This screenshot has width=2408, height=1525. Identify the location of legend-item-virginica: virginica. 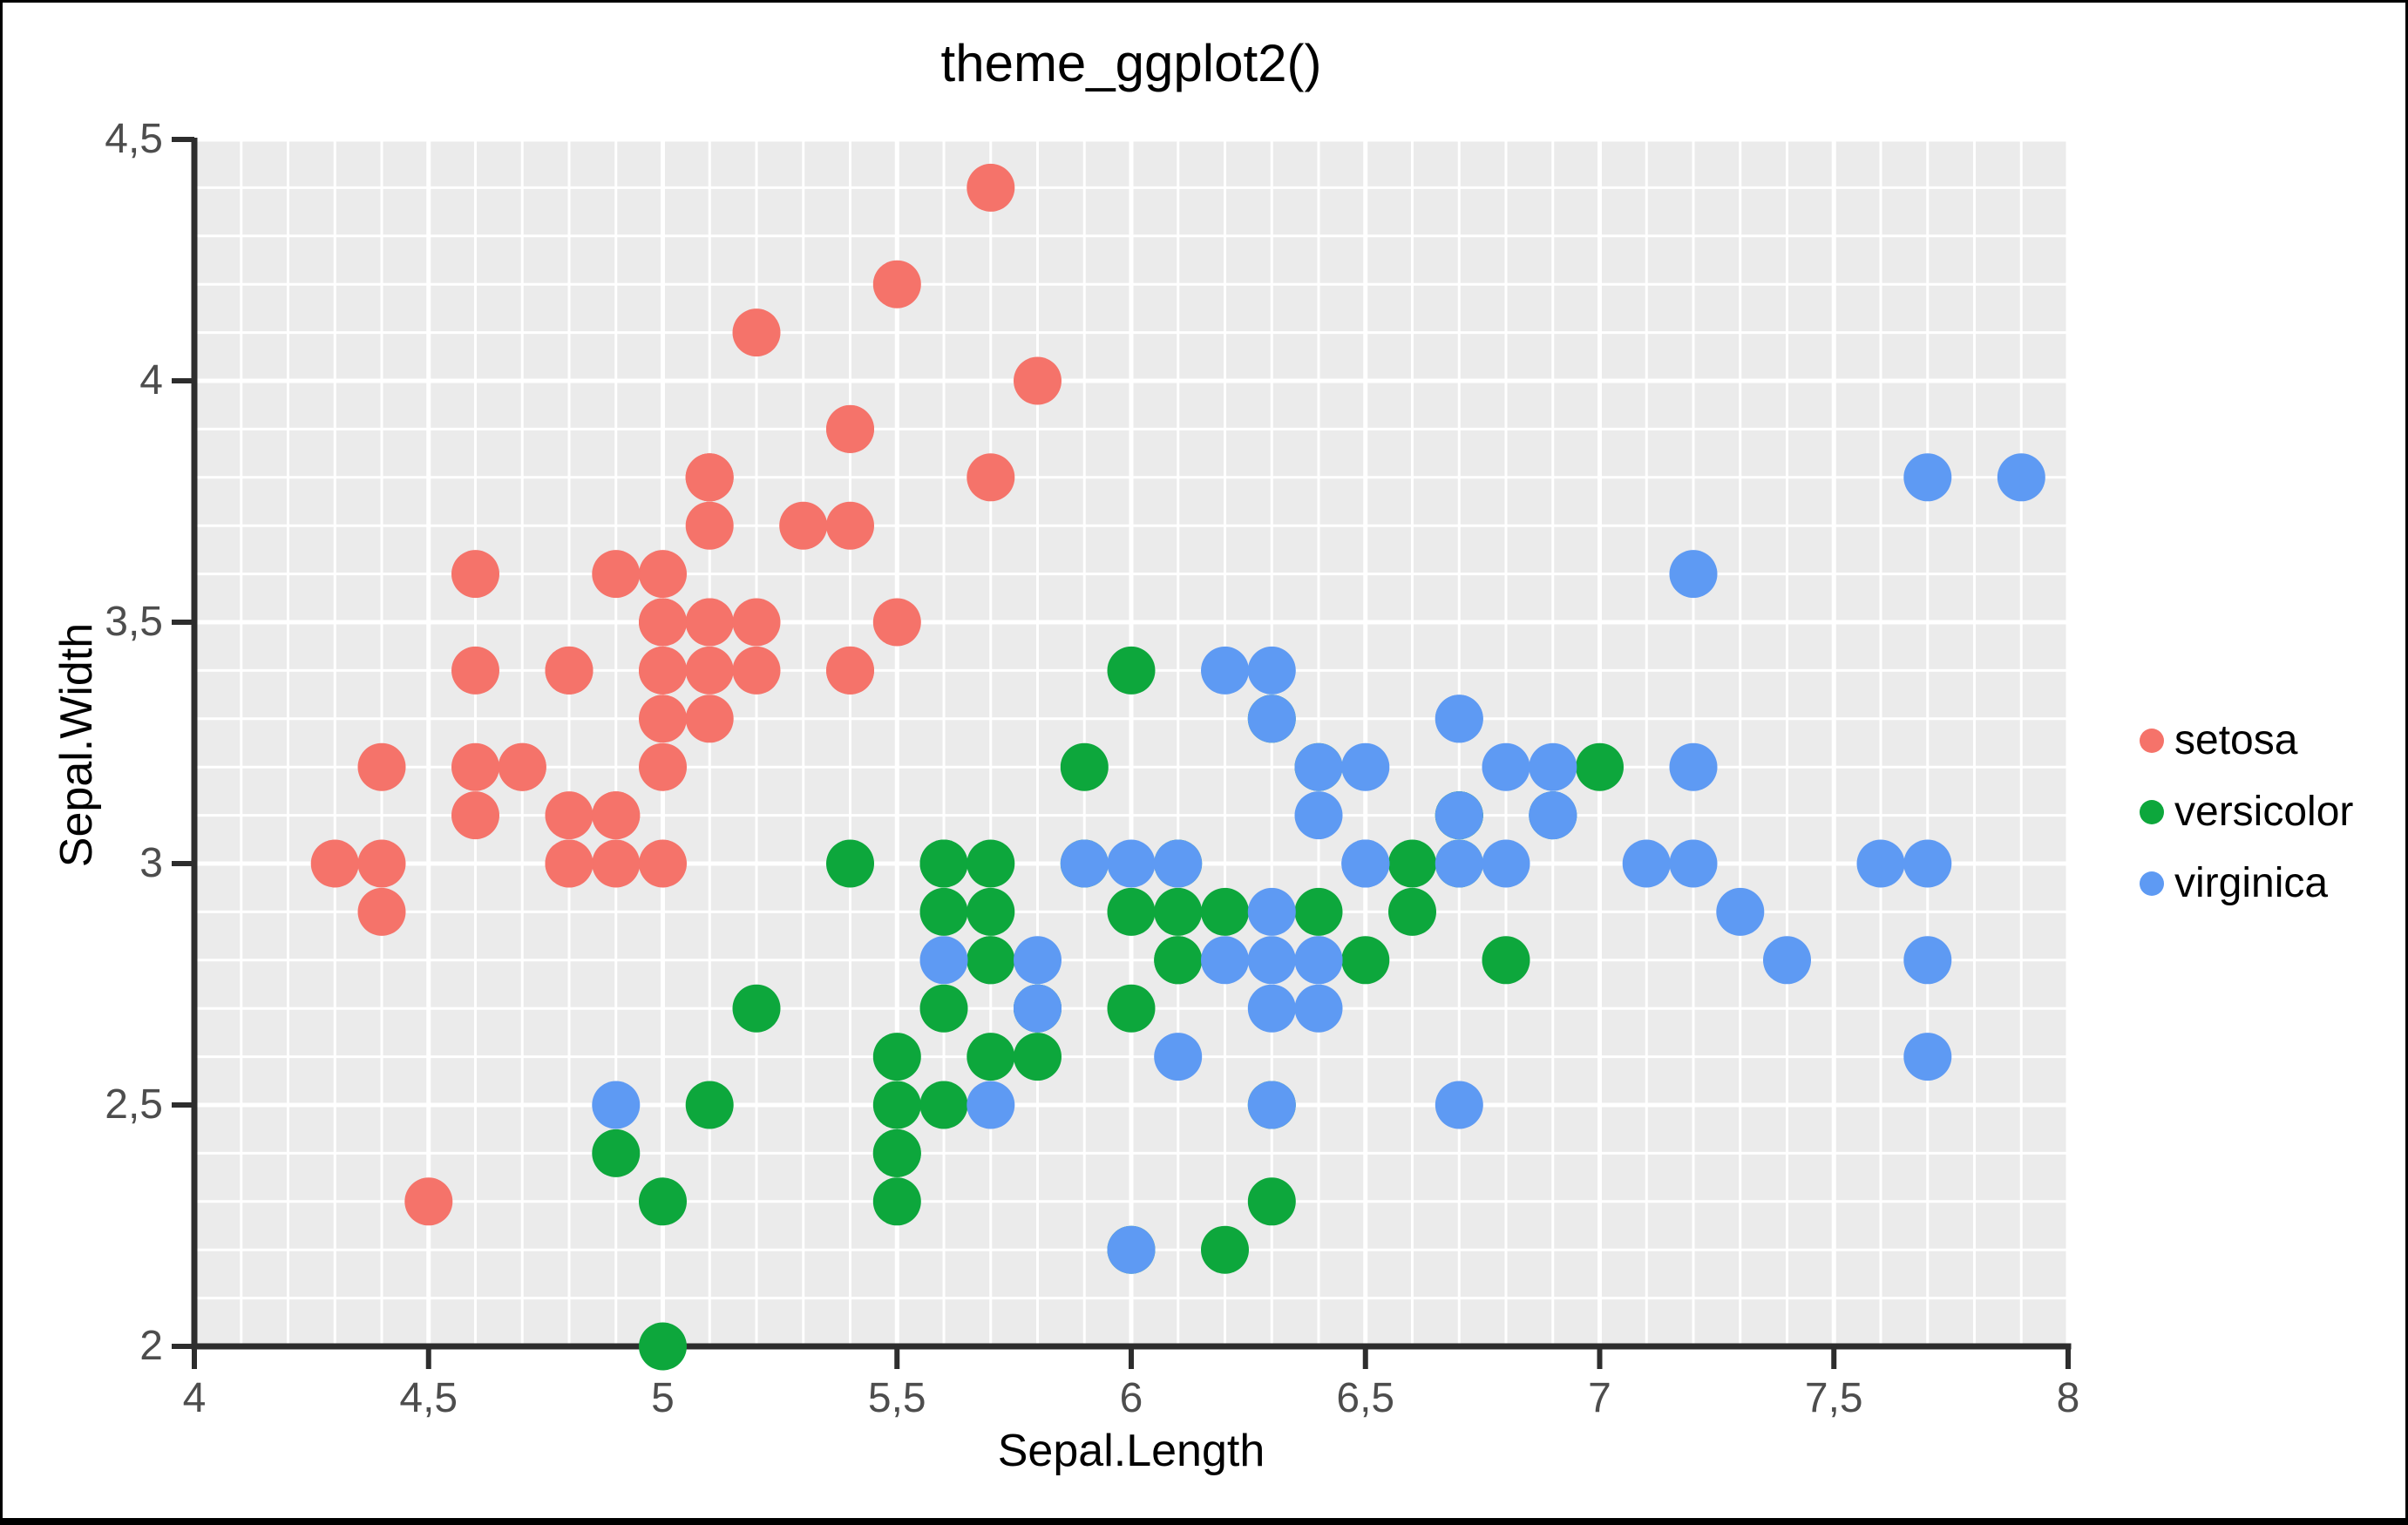
(2247, 883).